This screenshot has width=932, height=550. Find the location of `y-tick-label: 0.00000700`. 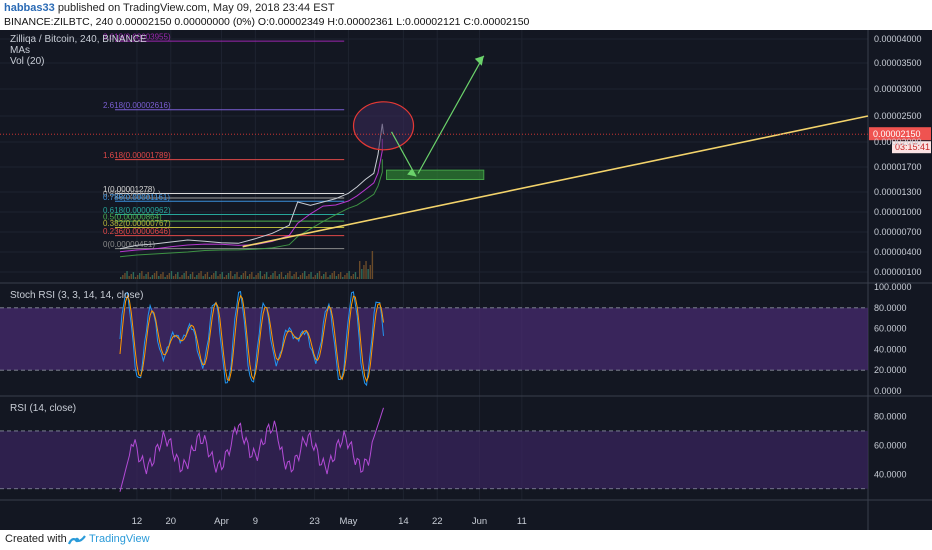

y-tick-label: 0.00000700 is located at coordinates (898, 232).